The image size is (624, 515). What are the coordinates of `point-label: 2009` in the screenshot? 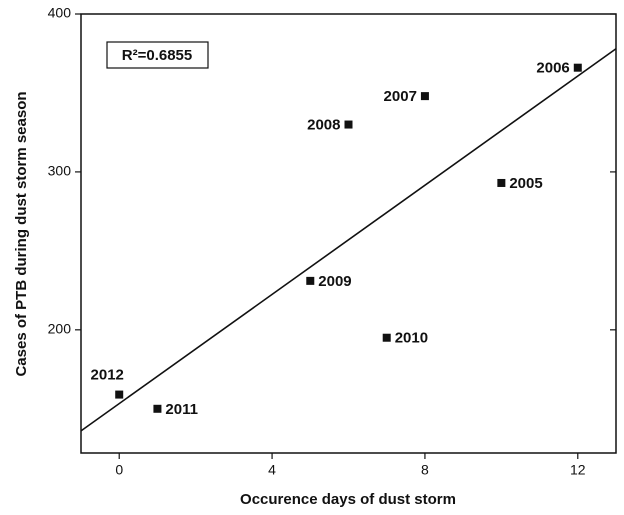 It's located at (334, 281).